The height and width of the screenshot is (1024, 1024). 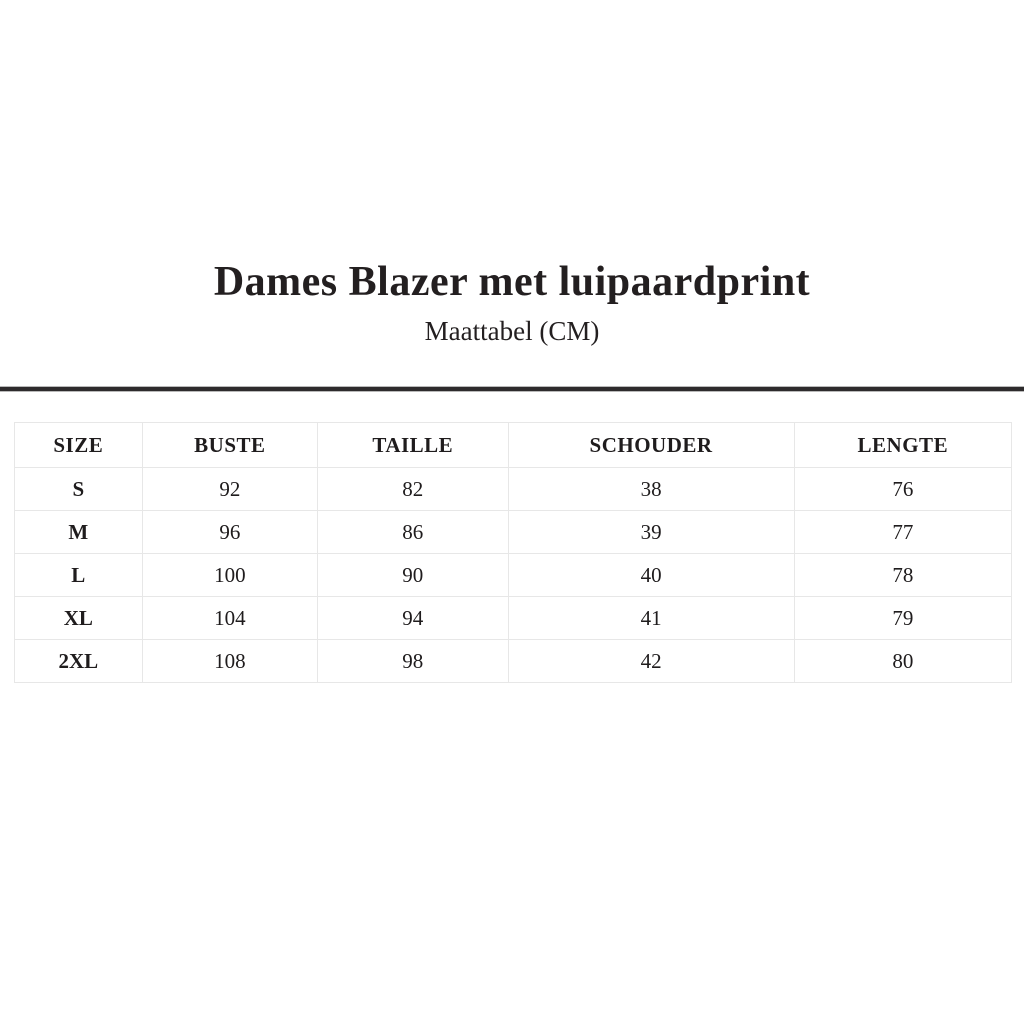 What do you see at coordinates (230, 575) in the screenshot?
I see `cell-buste: 100` at bounding box center [230, 575].